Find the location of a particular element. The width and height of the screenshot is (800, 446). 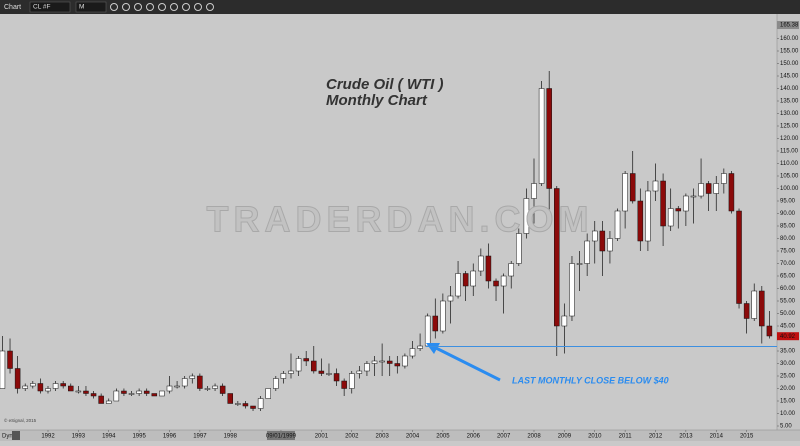

x-tick-label: 2008 is located at coordinates (534, 437).